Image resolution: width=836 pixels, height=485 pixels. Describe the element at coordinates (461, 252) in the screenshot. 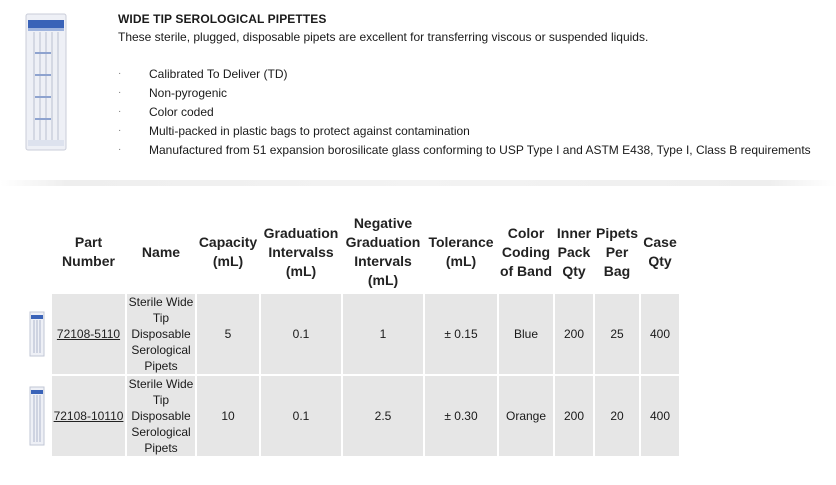

I see `header-tolerance: Tolerance (mL)` at that location.